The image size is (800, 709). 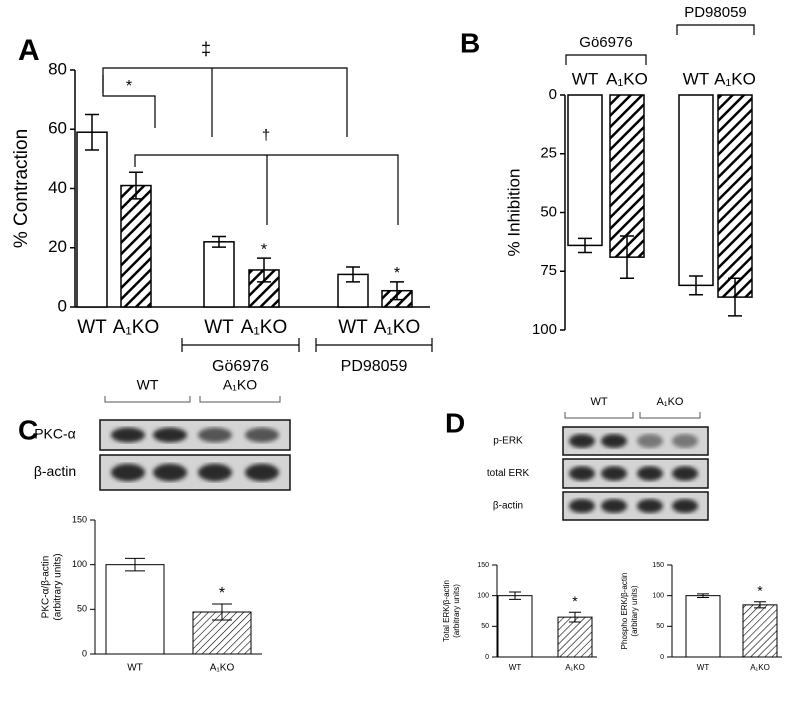 I want to click on blot-row-label: total ERK, so click(x=508, y=473).